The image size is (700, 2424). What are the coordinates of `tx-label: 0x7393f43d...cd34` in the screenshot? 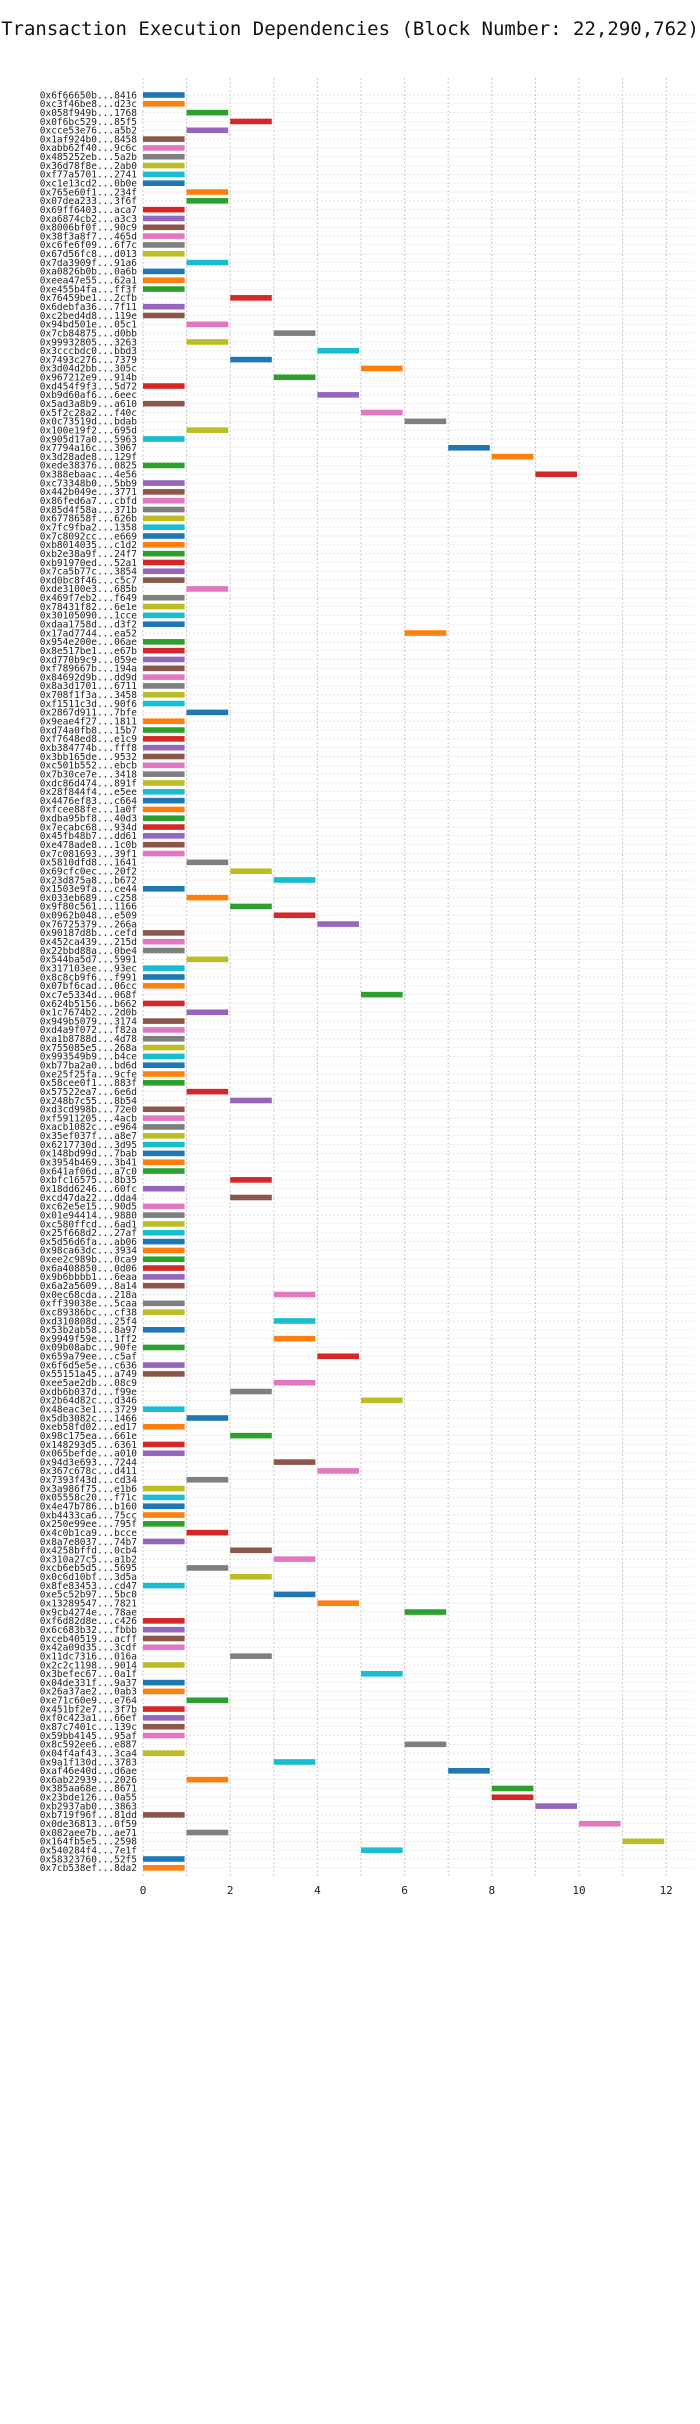 It's located at (89, 1480).